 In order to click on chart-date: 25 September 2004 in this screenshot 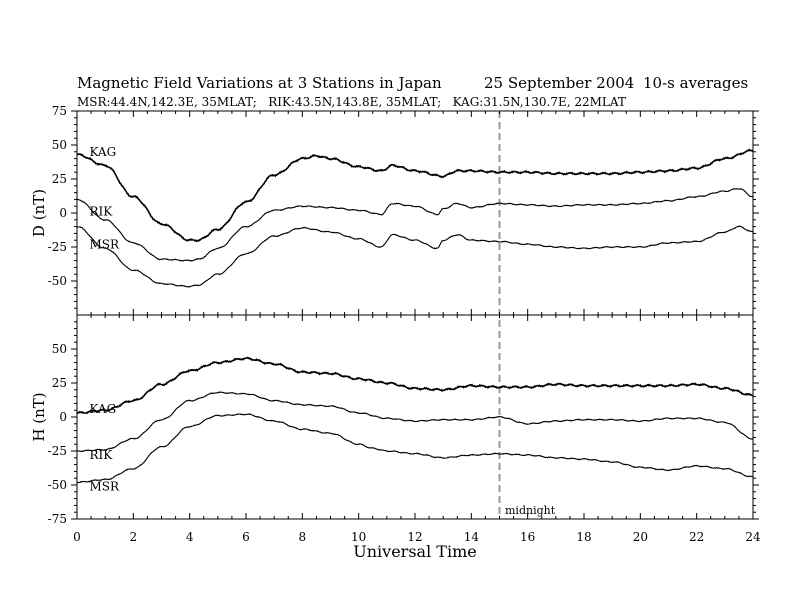, I will do `click(559, 83)`.